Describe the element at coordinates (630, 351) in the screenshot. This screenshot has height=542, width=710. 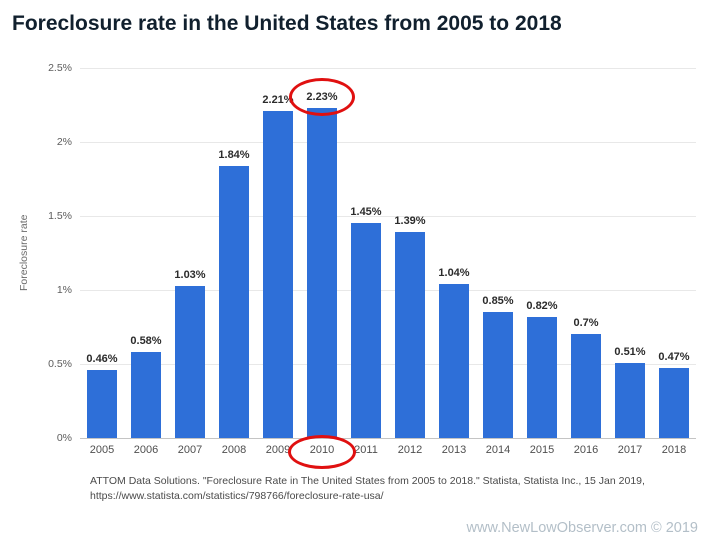
I see `bar-value-label: 0.51%` at that location.